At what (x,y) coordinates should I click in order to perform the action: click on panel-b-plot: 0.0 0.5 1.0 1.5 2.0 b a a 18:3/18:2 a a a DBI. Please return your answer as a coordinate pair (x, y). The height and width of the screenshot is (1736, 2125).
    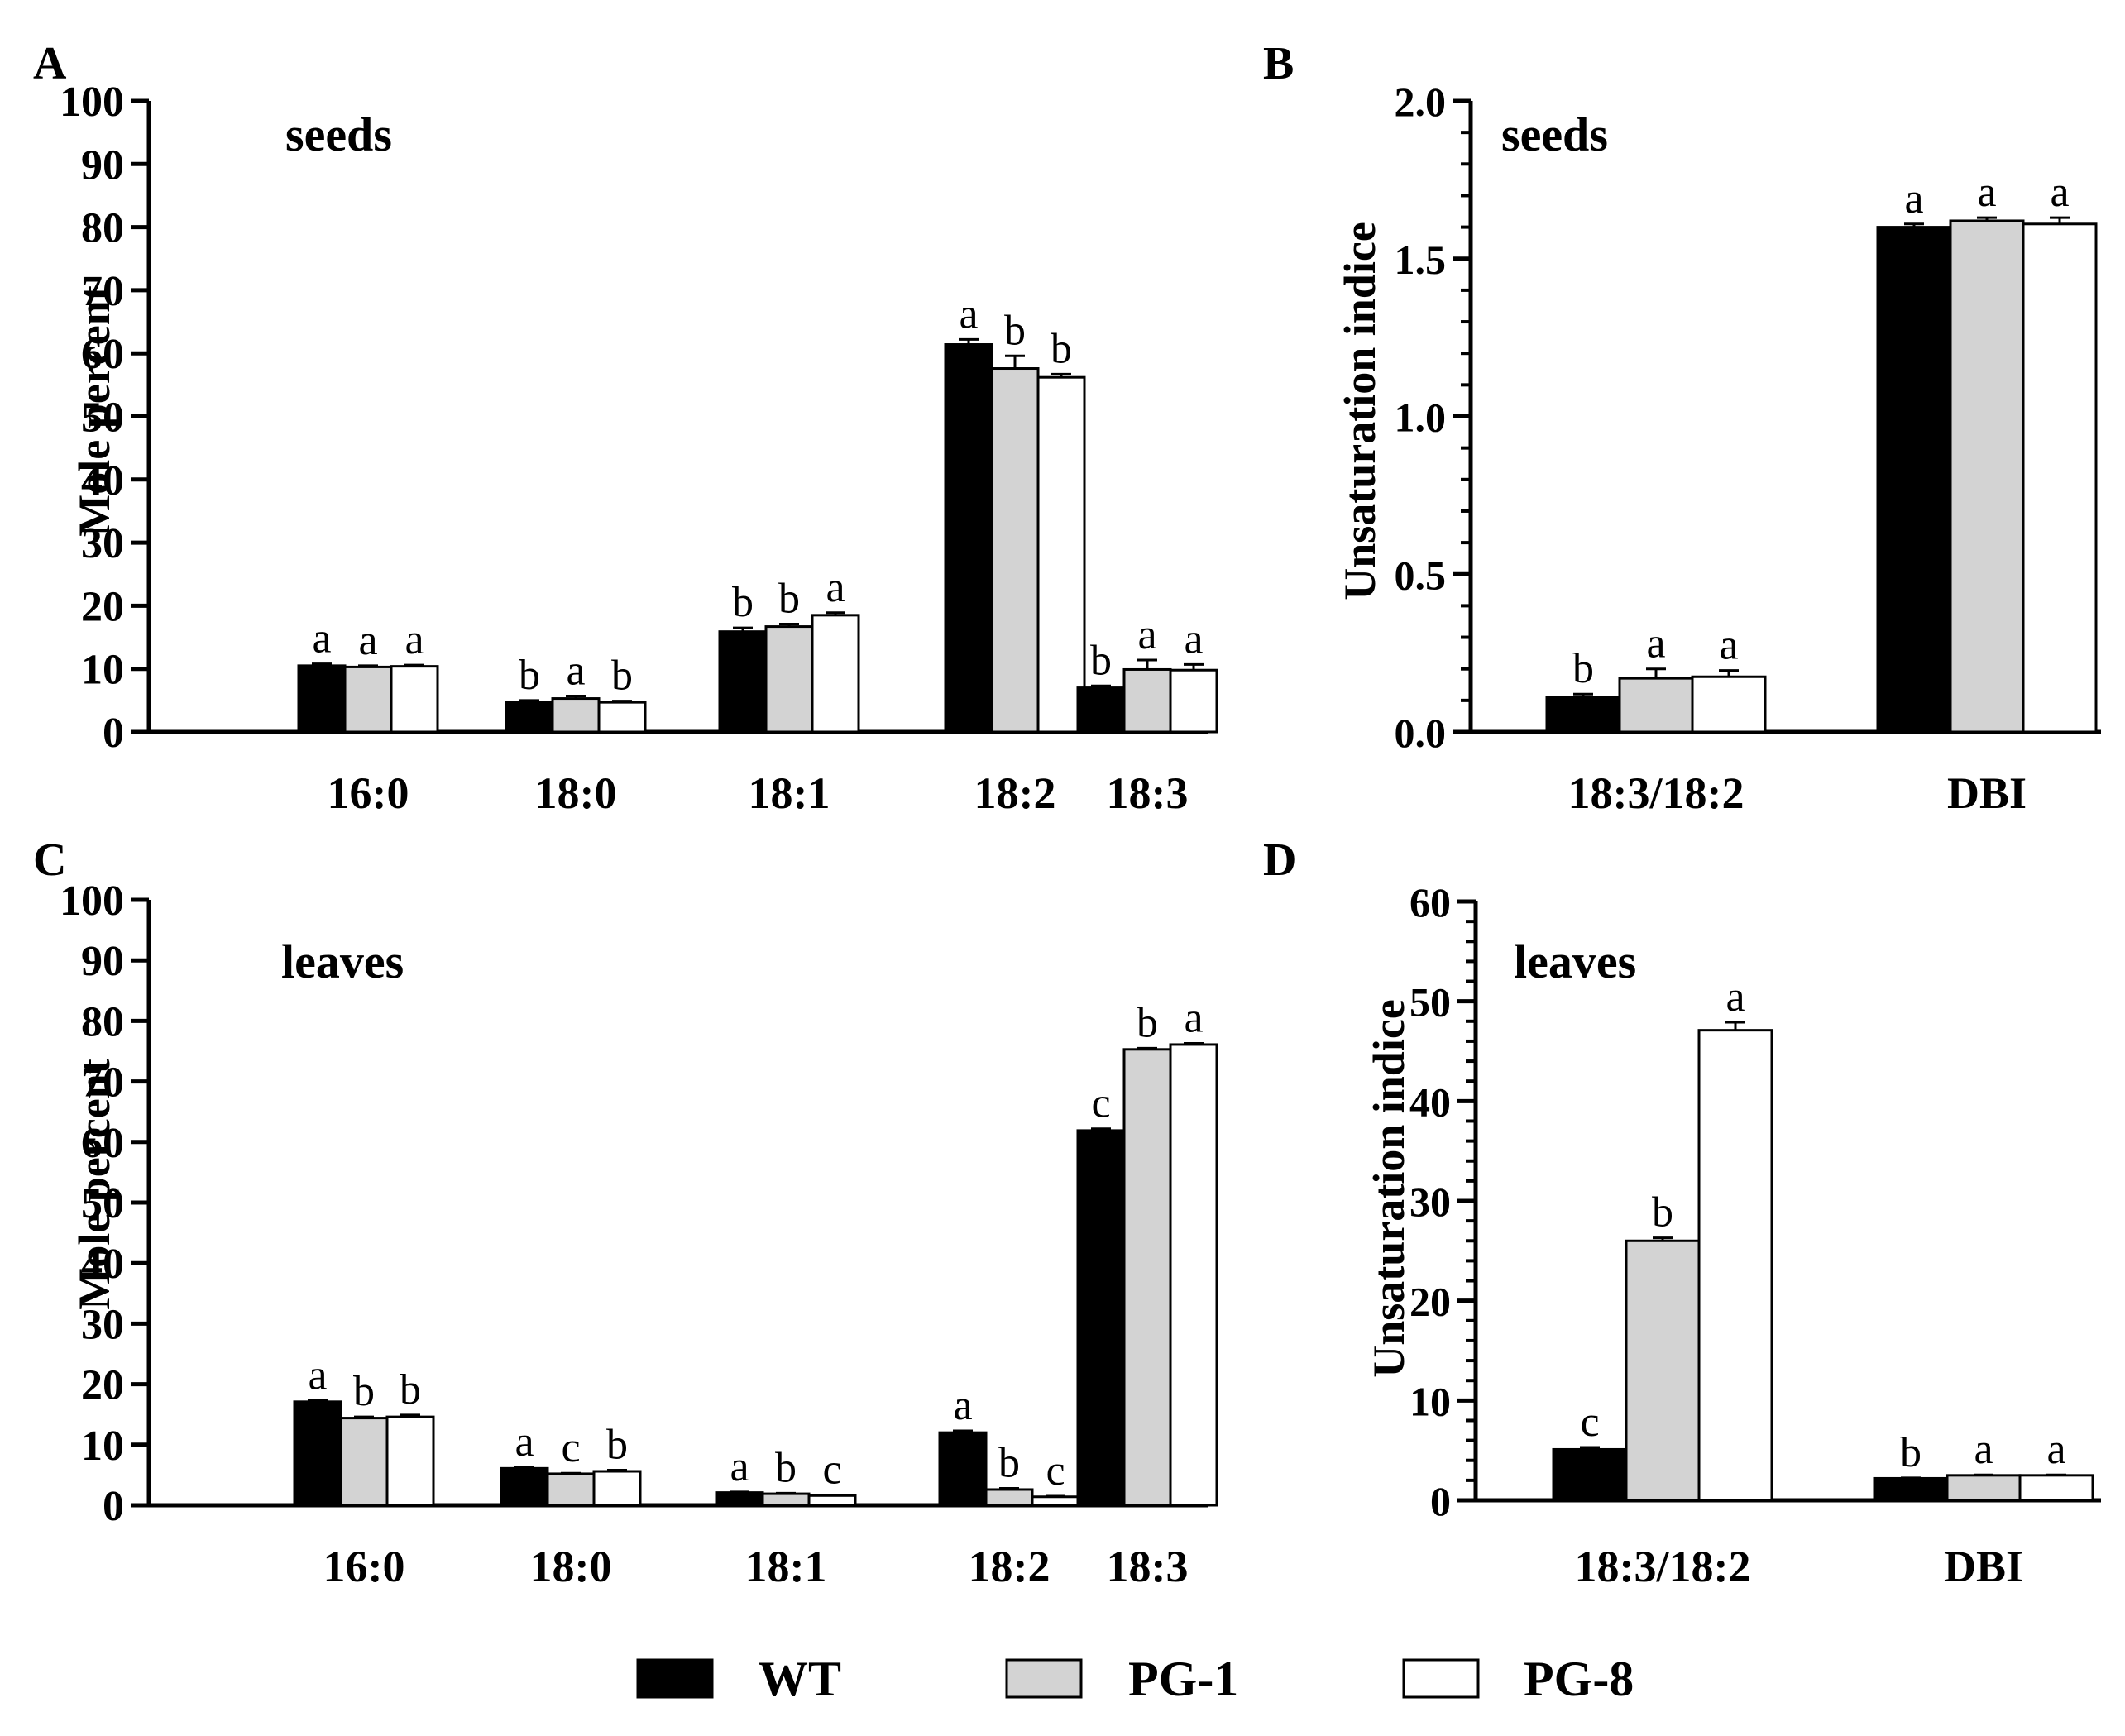
    Looking at the image, I should click on (1748, 448).